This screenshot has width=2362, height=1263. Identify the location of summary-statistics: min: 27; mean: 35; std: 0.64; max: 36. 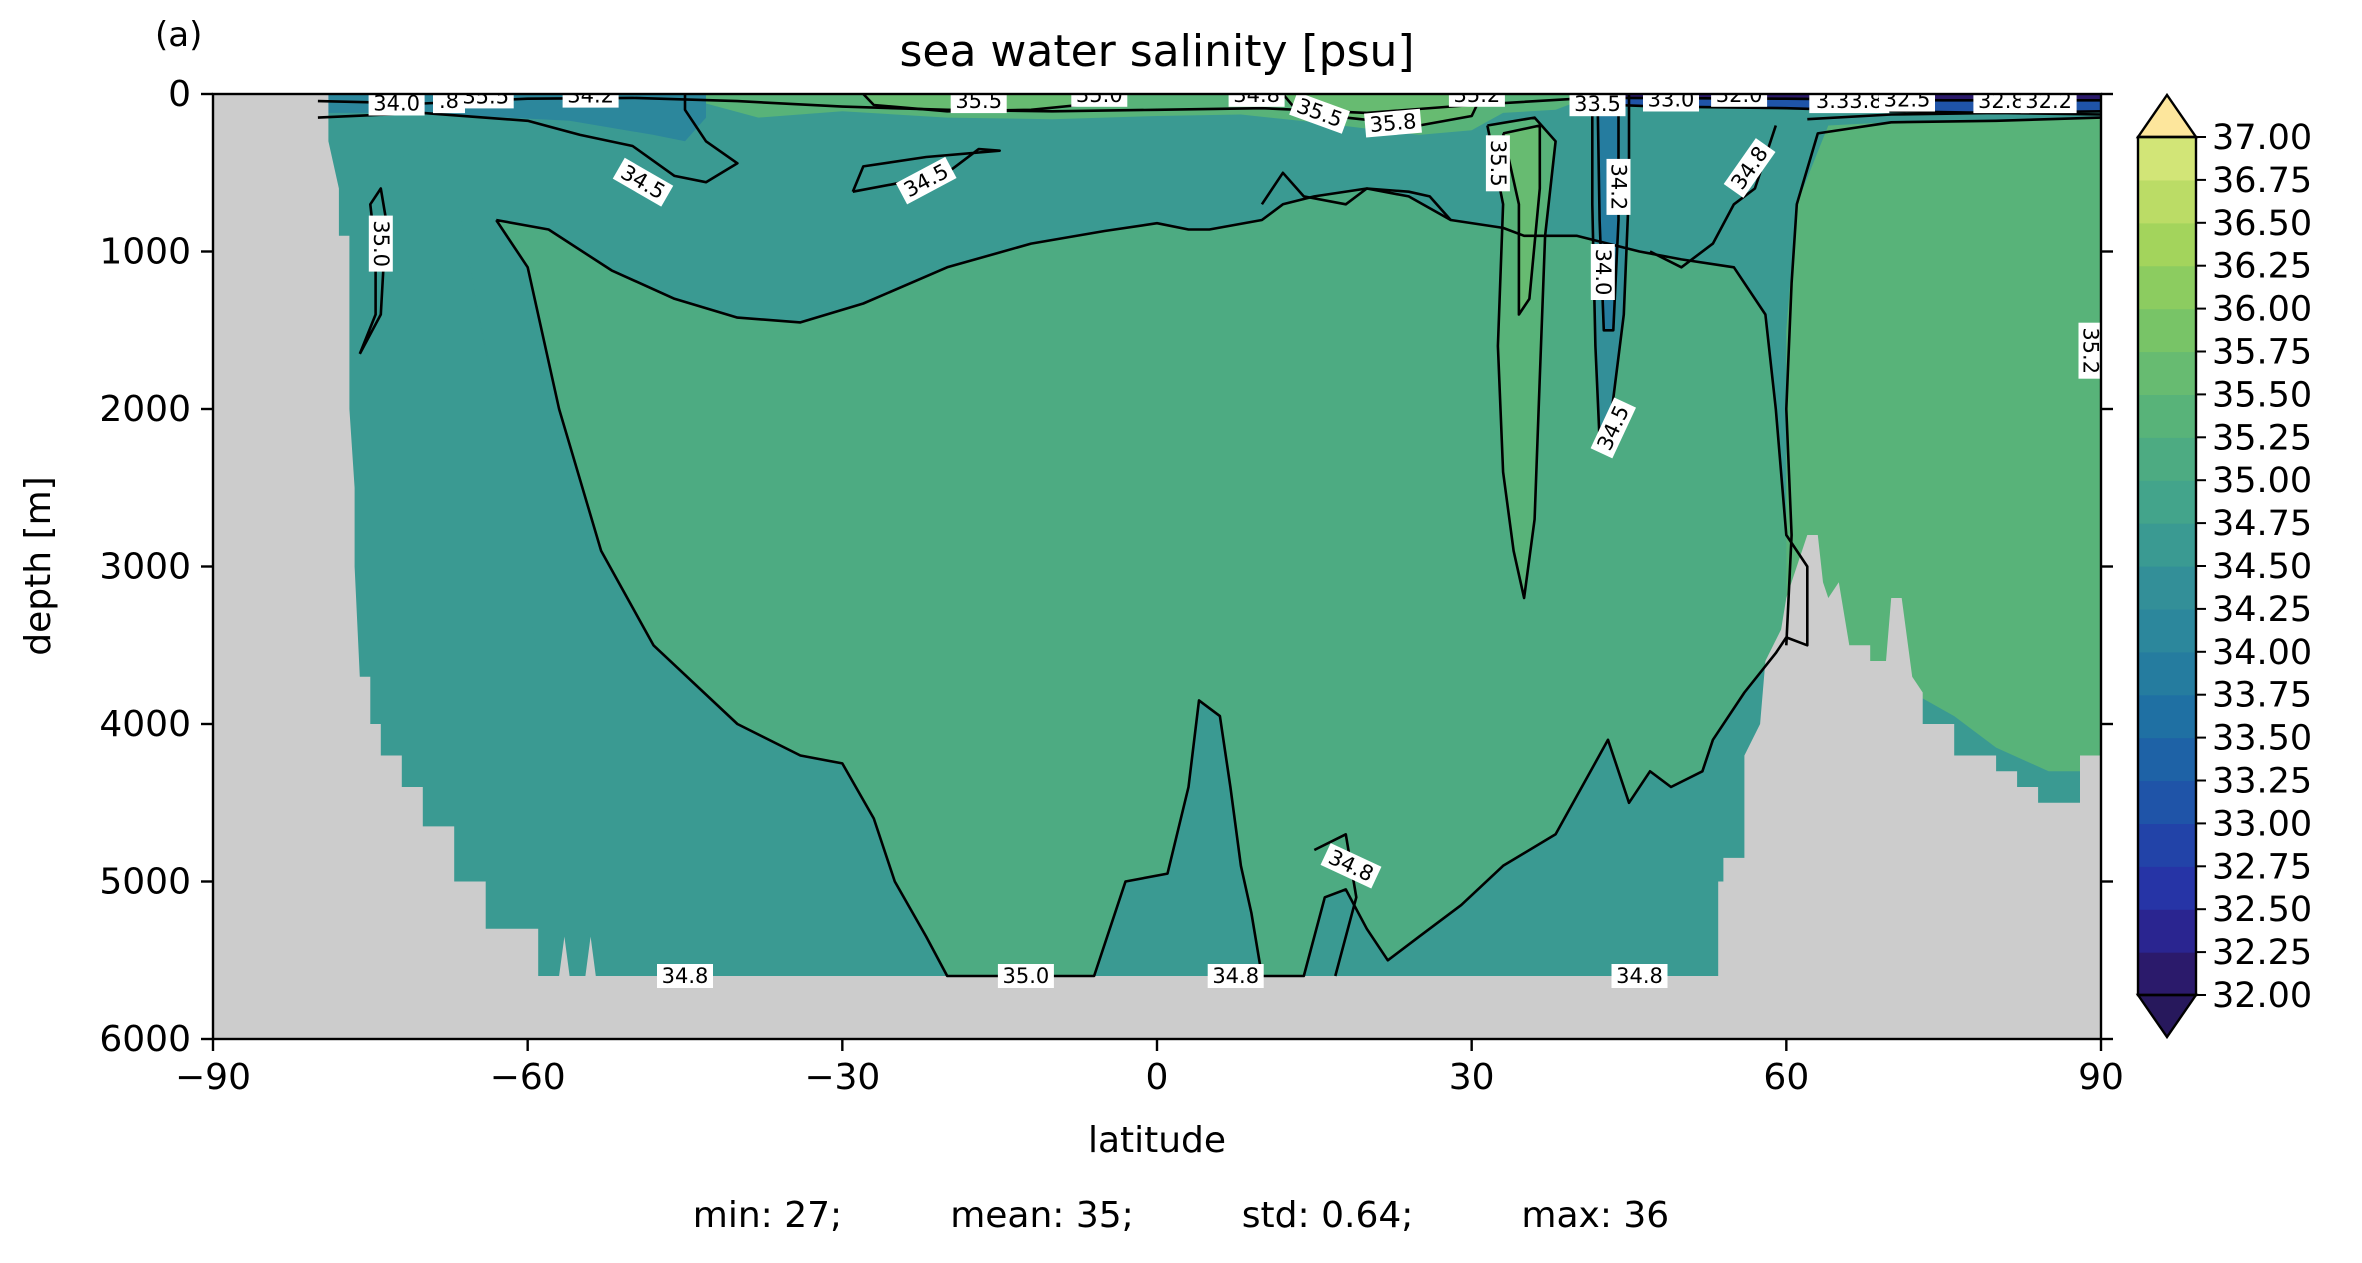
(1181, 1225).